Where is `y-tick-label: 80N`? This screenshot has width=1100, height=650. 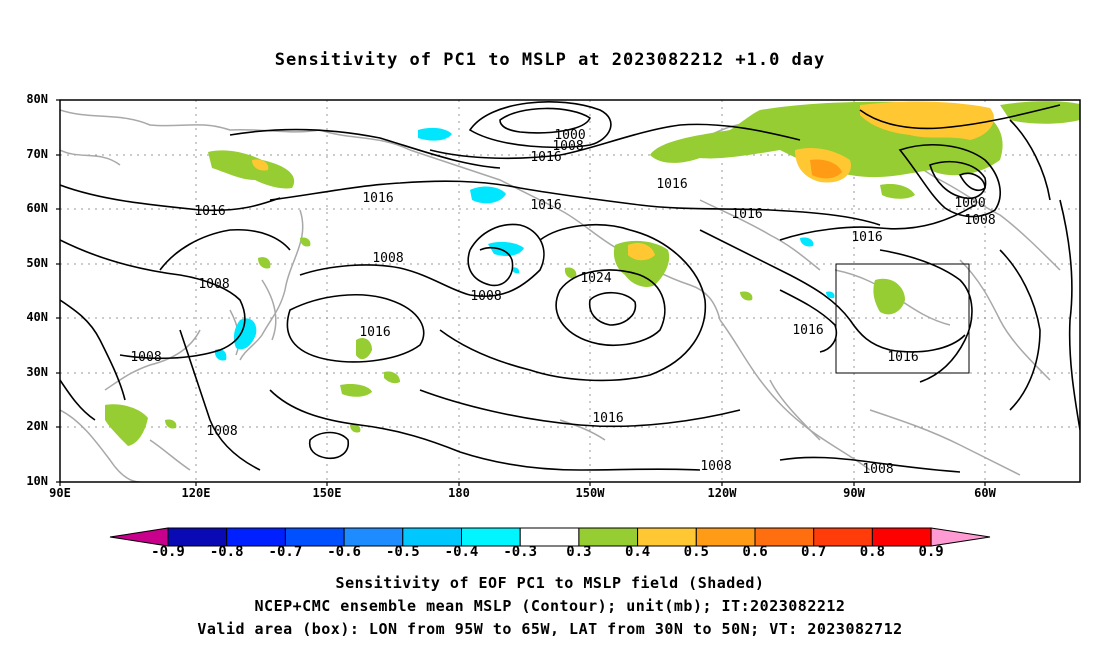
y-tick-label: 80N is located at coordinates (37, 99).